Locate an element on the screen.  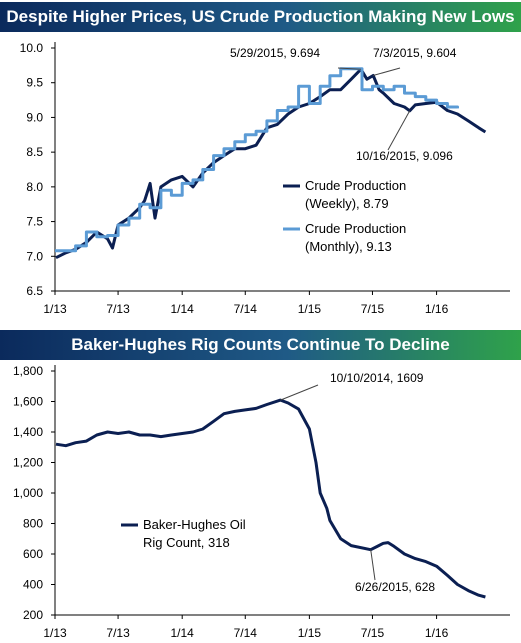
legend-label: Baker-Hughes Oil is located at coordinates (194, 524).